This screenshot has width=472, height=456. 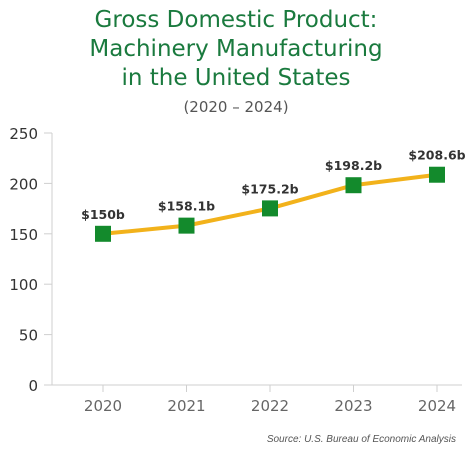 I want to click on data-label: $158.1b, so click(x=186, y=206).